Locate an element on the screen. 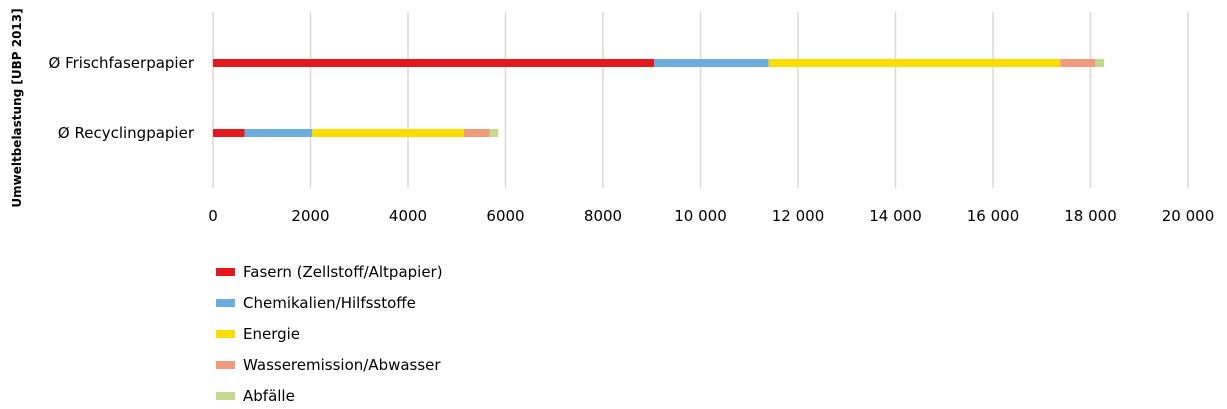 This screenshot has height=409, width=1227. bars is located at coordinates (659, 98).